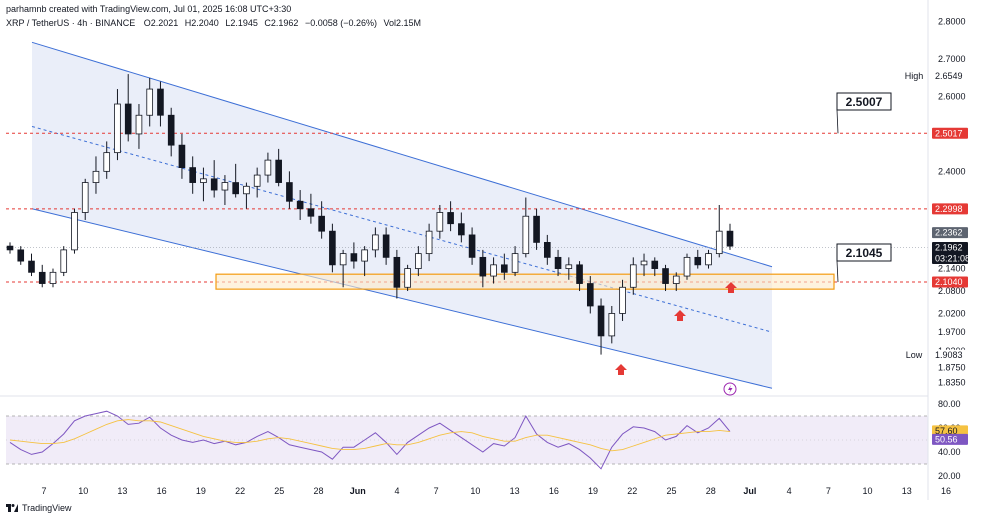  Describe the element at coordinates (525, 281) in the screenshot. I see `support-zone` at that location.